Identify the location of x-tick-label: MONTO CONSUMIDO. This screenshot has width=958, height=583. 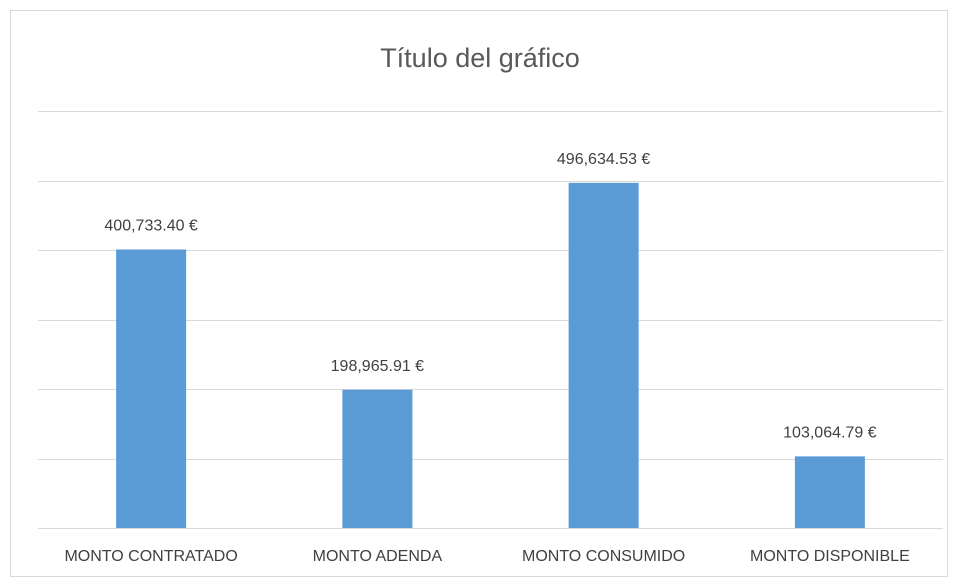
(603, 556).